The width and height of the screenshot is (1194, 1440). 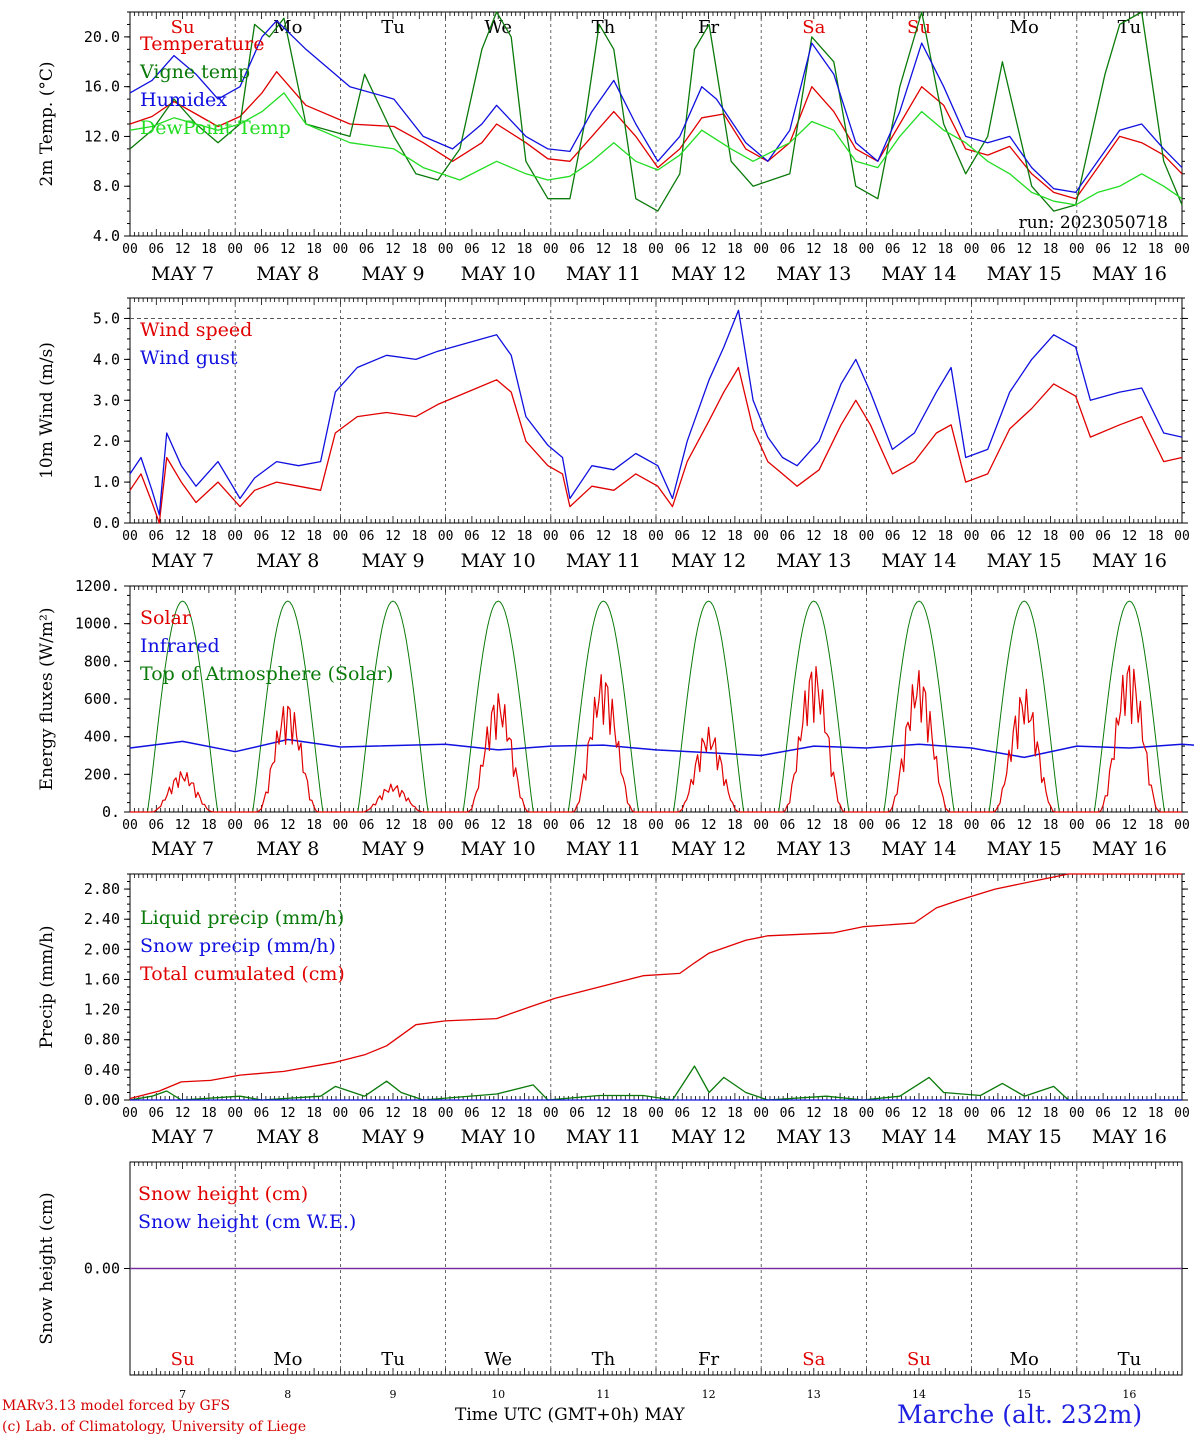 I want to click on day-label: MAY 12, so click(x=708, y=561).